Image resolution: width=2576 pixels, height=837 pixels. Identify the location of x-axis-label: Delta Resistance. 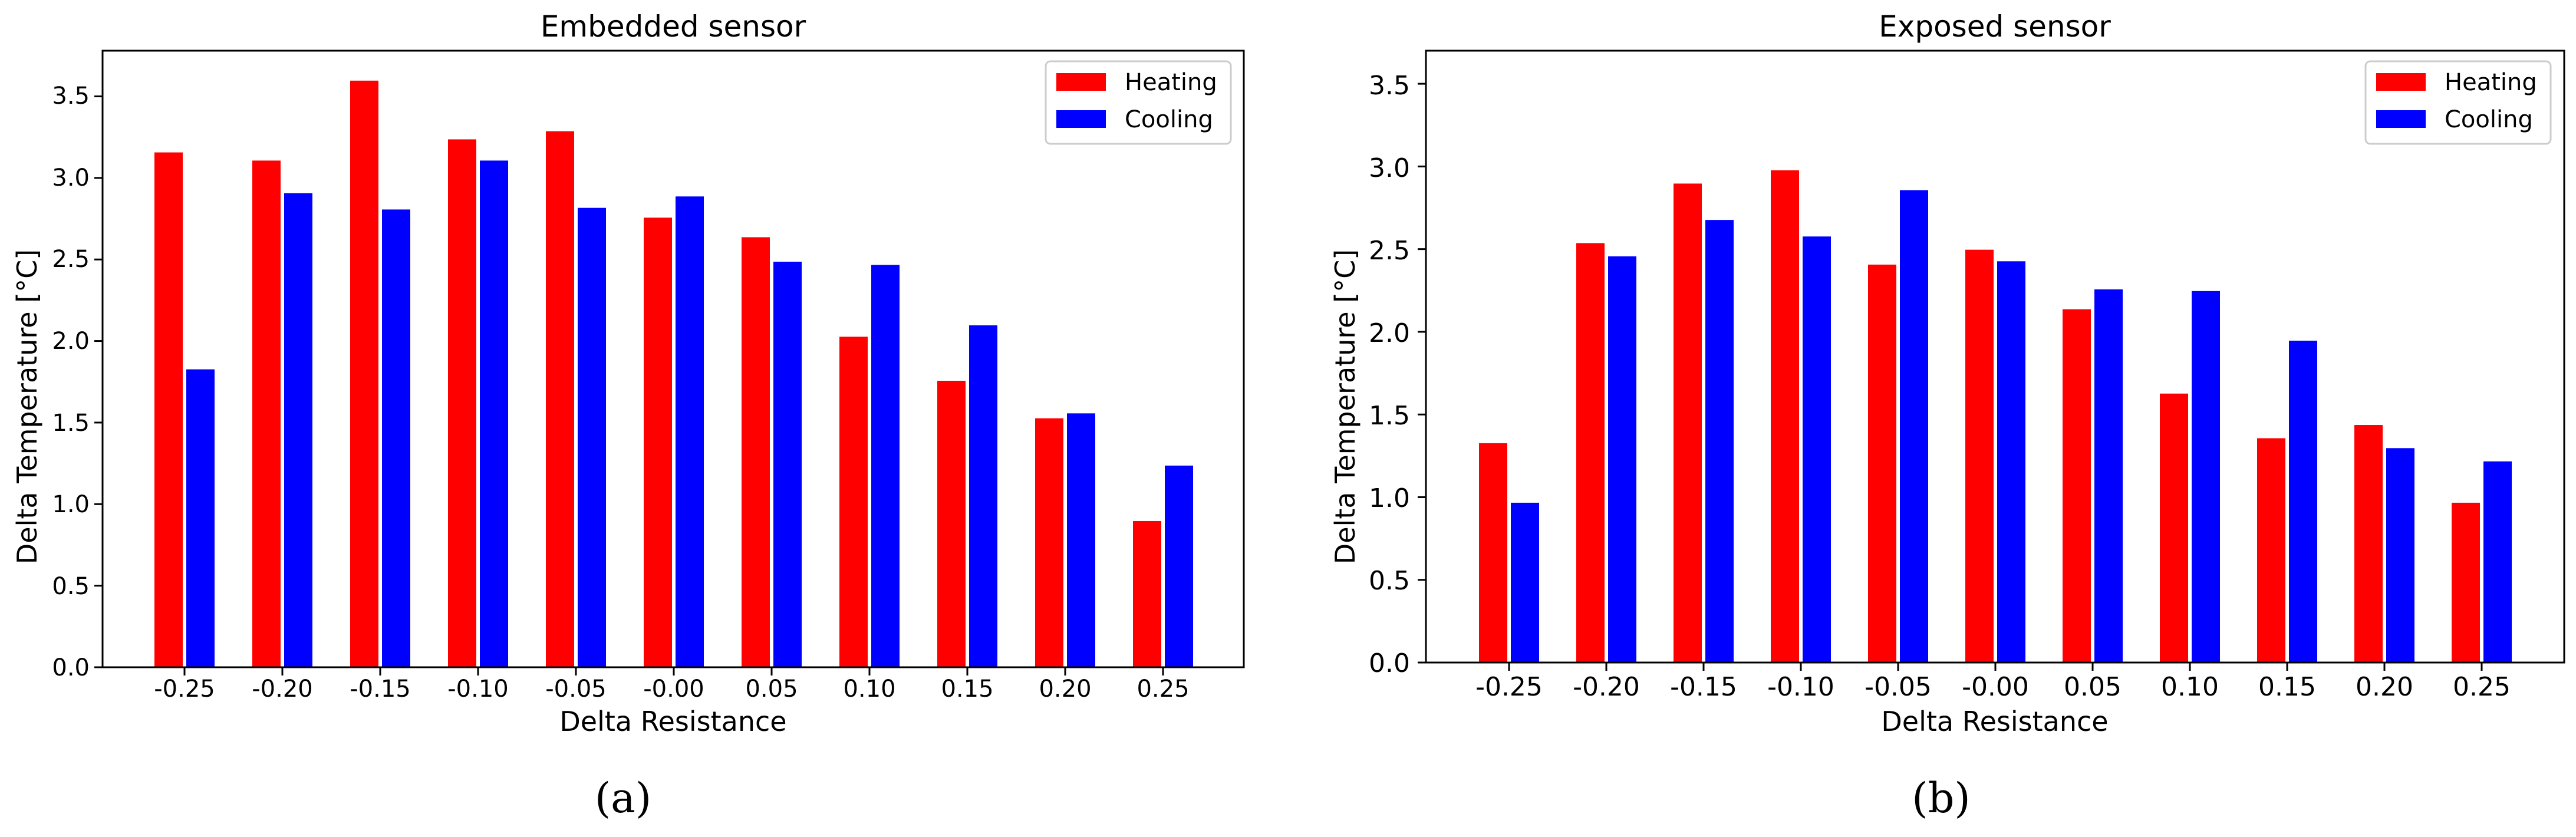
(1994, 721).